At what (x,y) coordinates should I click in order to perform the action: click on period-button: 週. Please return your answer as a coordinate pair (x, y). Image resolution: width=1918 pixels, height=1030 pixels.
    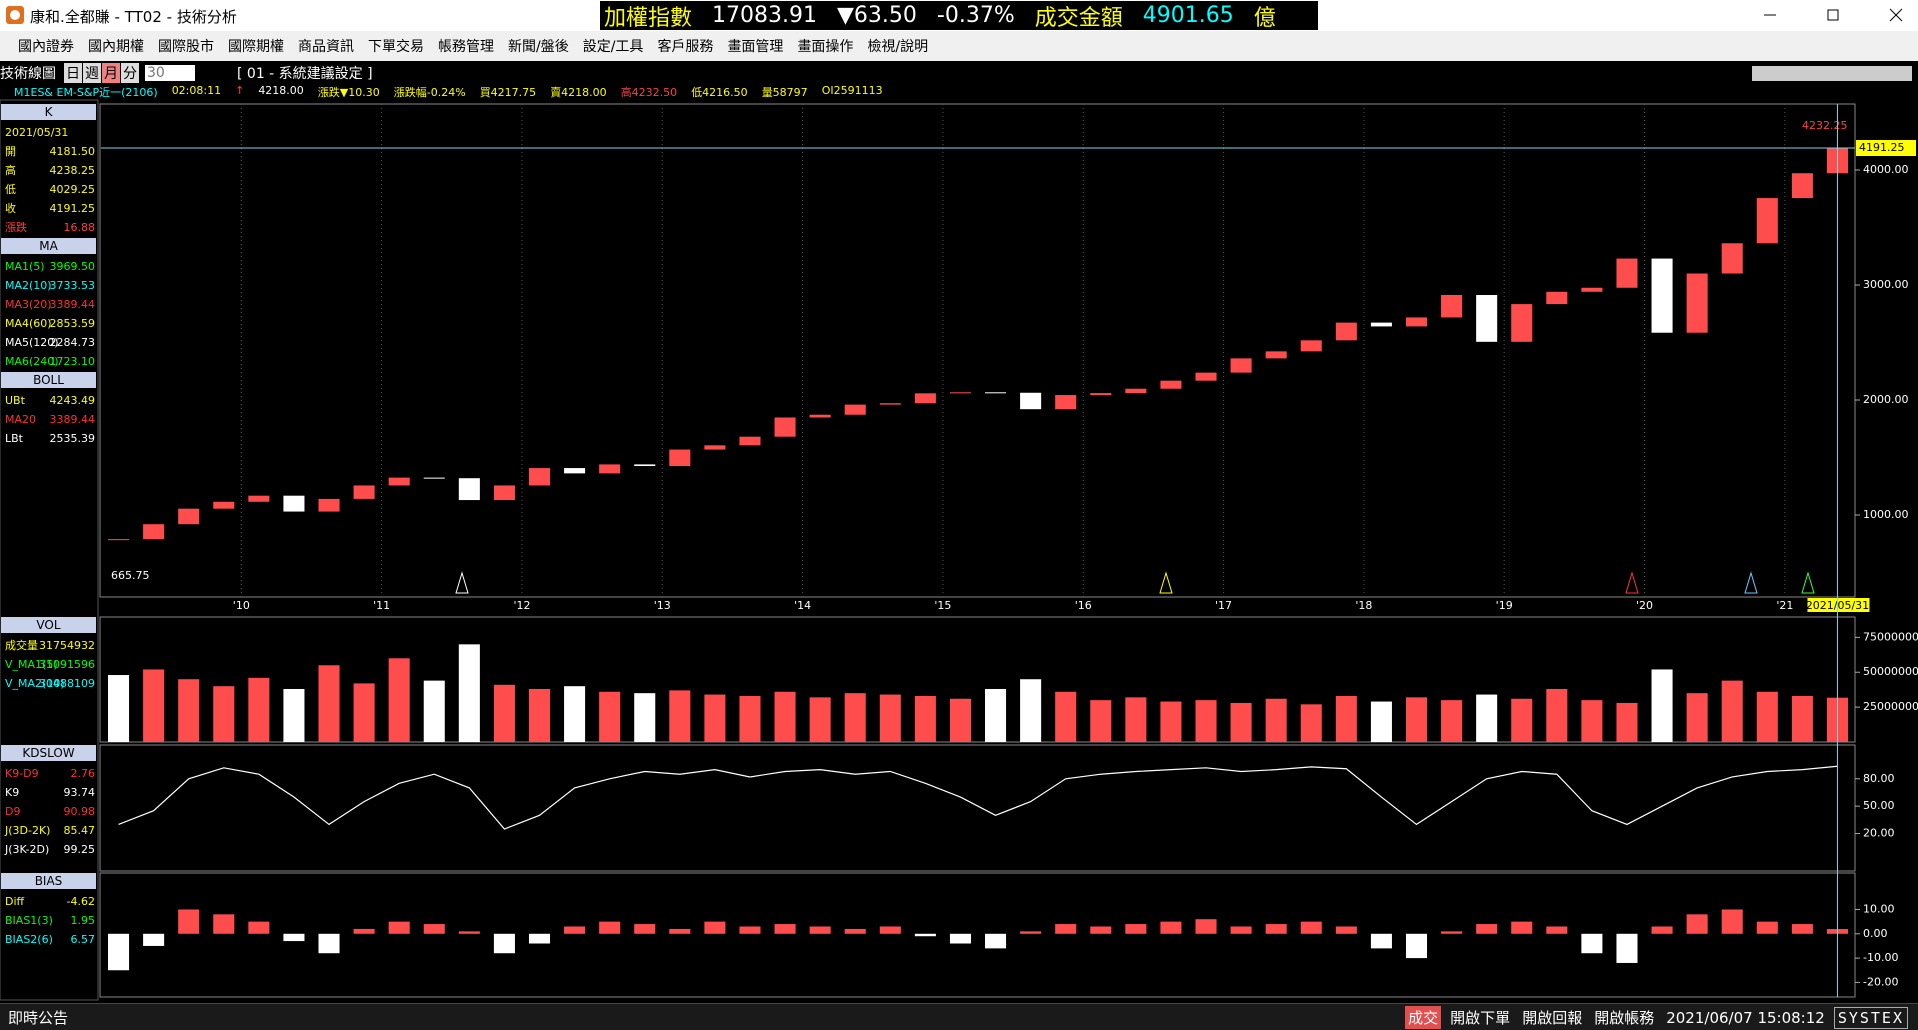
    Looking at the image, I should click on (92, 73).